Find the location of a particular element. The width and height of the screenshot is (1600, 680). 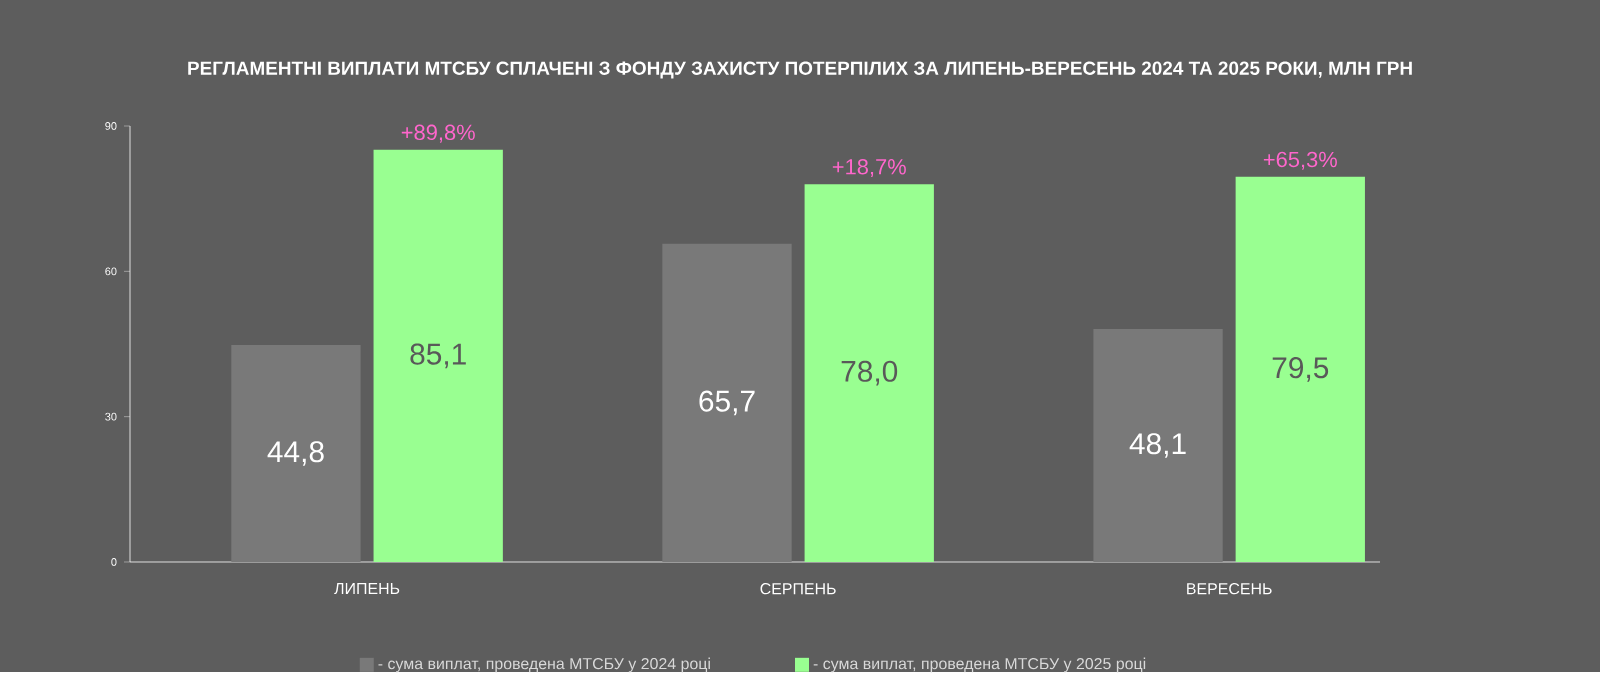

data-label: 44,8 is located at coordinates (295, 453).